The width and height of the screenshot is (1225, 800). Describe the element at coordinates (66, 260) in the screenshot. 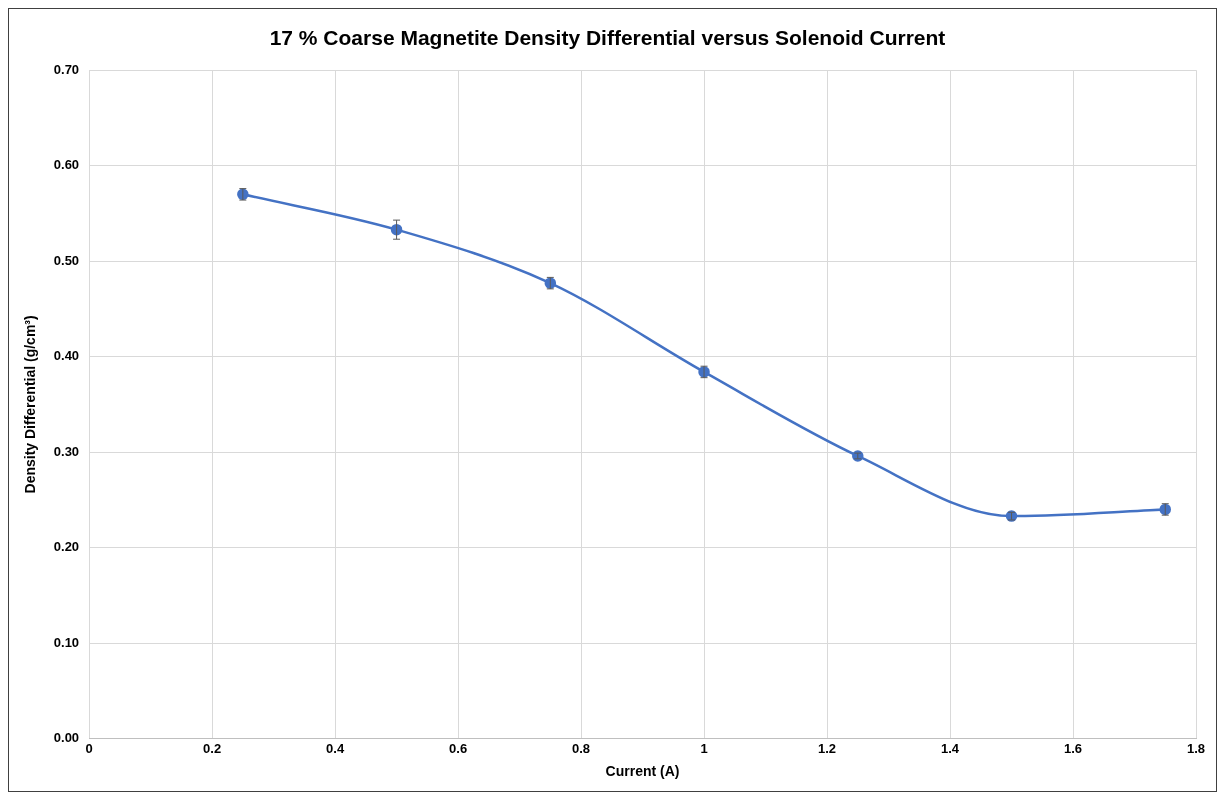

I see `y-tick-label: 0.50` at that location.